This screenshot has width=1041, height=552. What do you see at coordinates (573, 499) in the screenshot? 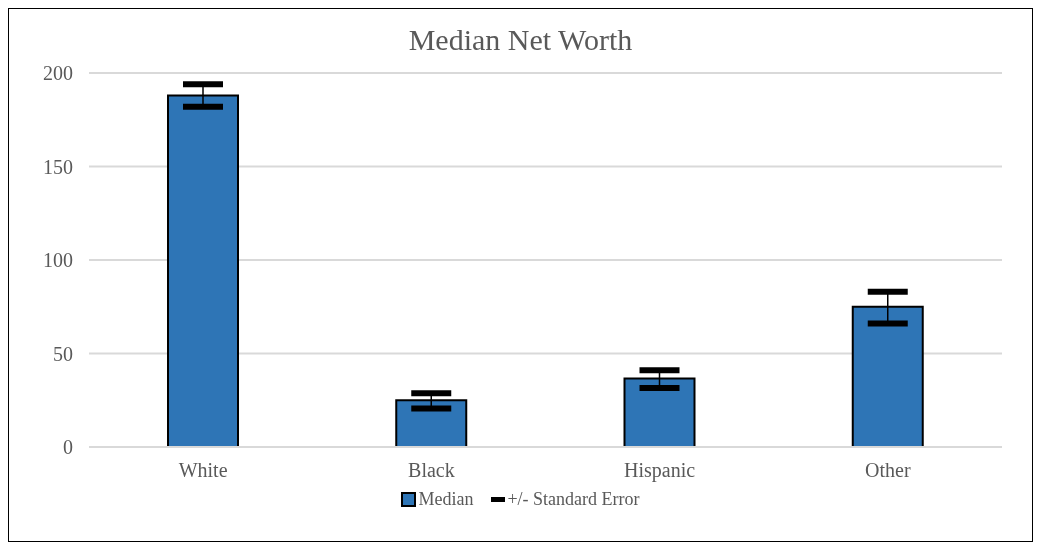
I see `text: +/- Standard Error` at bounding box center [573, 499].